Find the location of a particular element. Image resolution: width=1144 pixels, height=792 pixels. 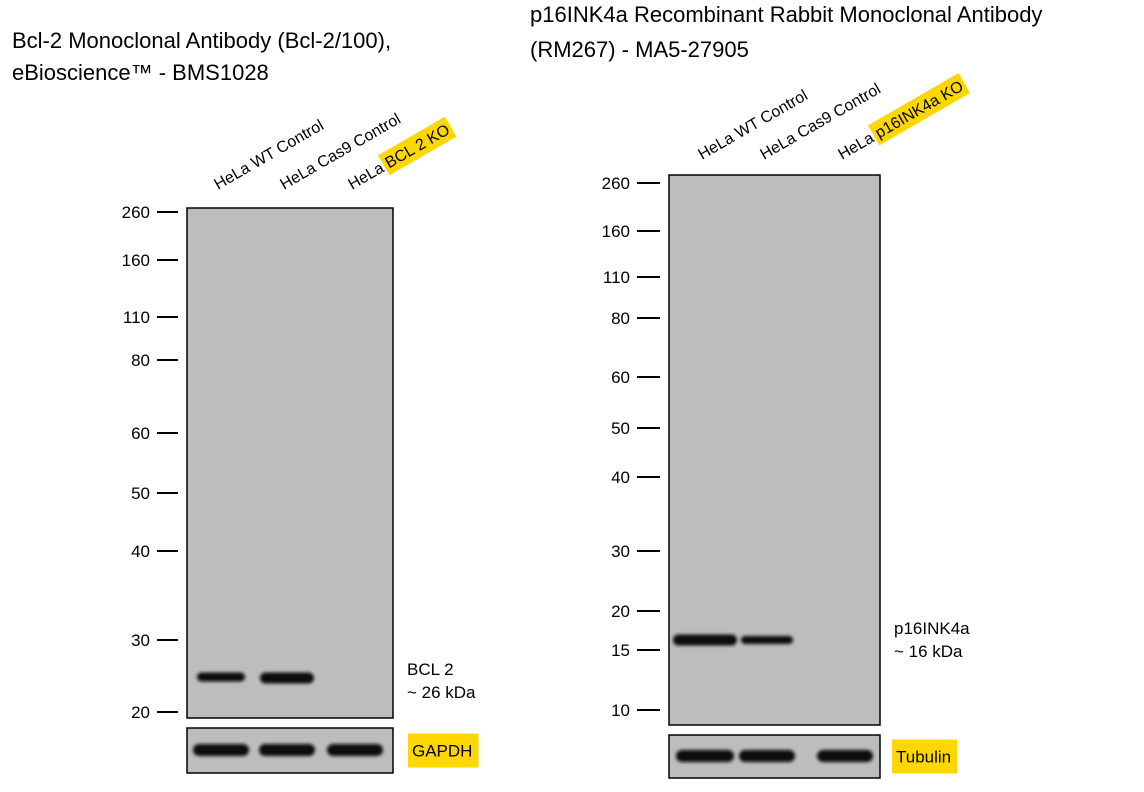

band-label: ~ 16 kDa is located at coordinates (928, 651).